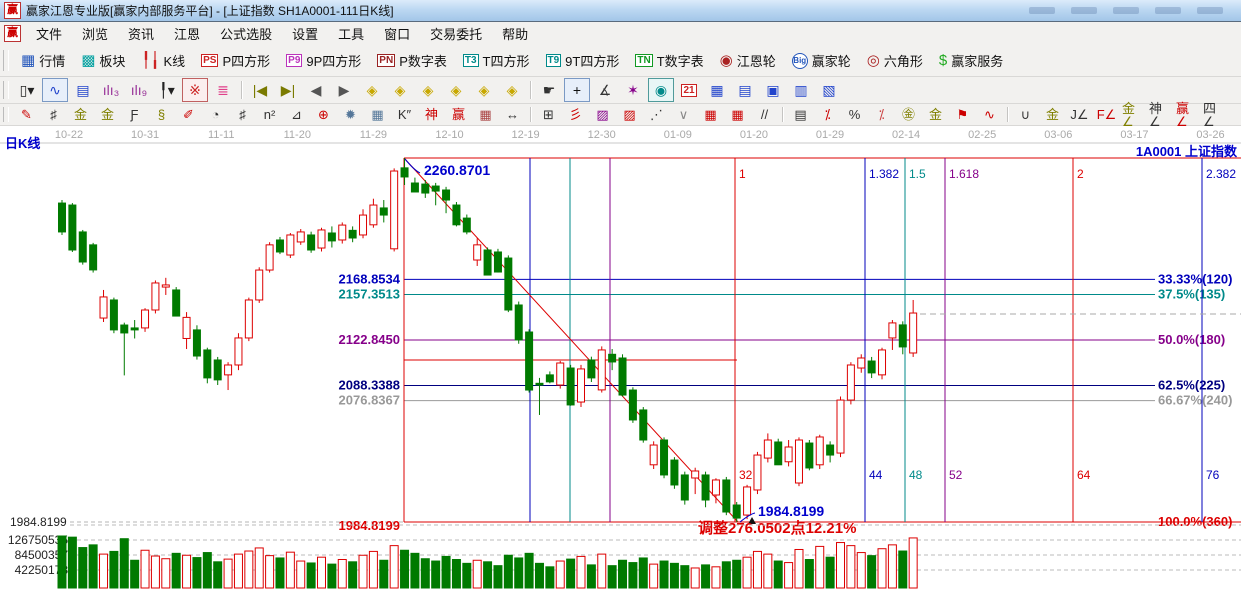  What do you see at coordinates (962, 114) in the screenshot?
I see `flag-brush-icon: ⚑` at bounding box center [962, 114].